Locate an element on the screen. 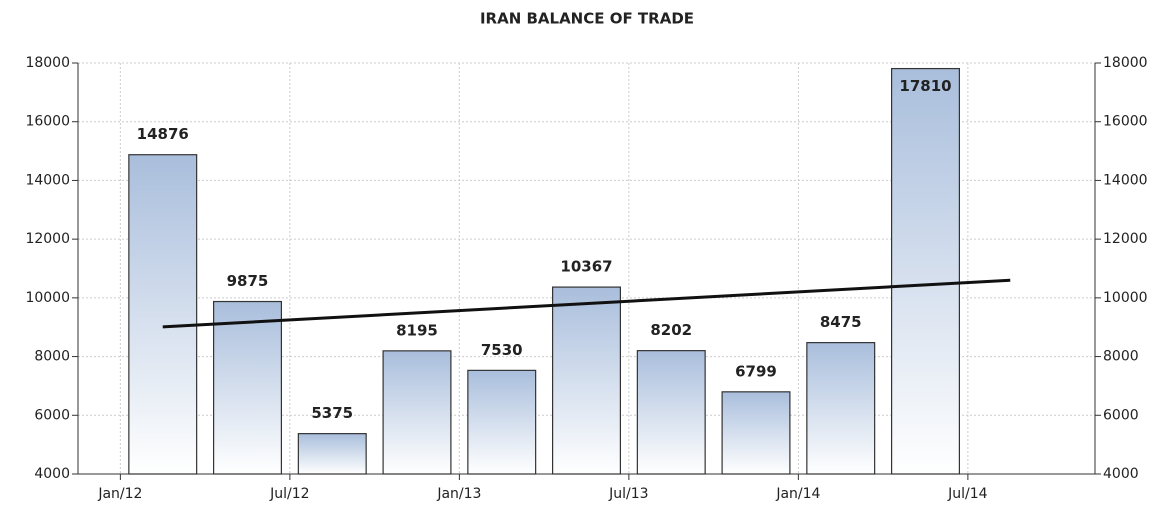  value-label: 9875 is located at coordinates (248, 281).